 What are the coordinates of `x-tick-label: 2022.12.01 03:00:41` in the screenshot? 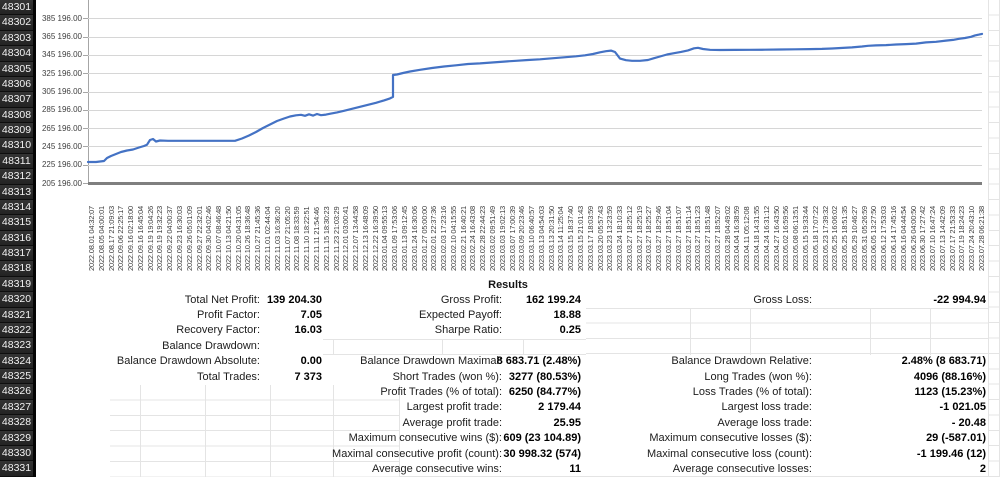 It's located at (346, 238).